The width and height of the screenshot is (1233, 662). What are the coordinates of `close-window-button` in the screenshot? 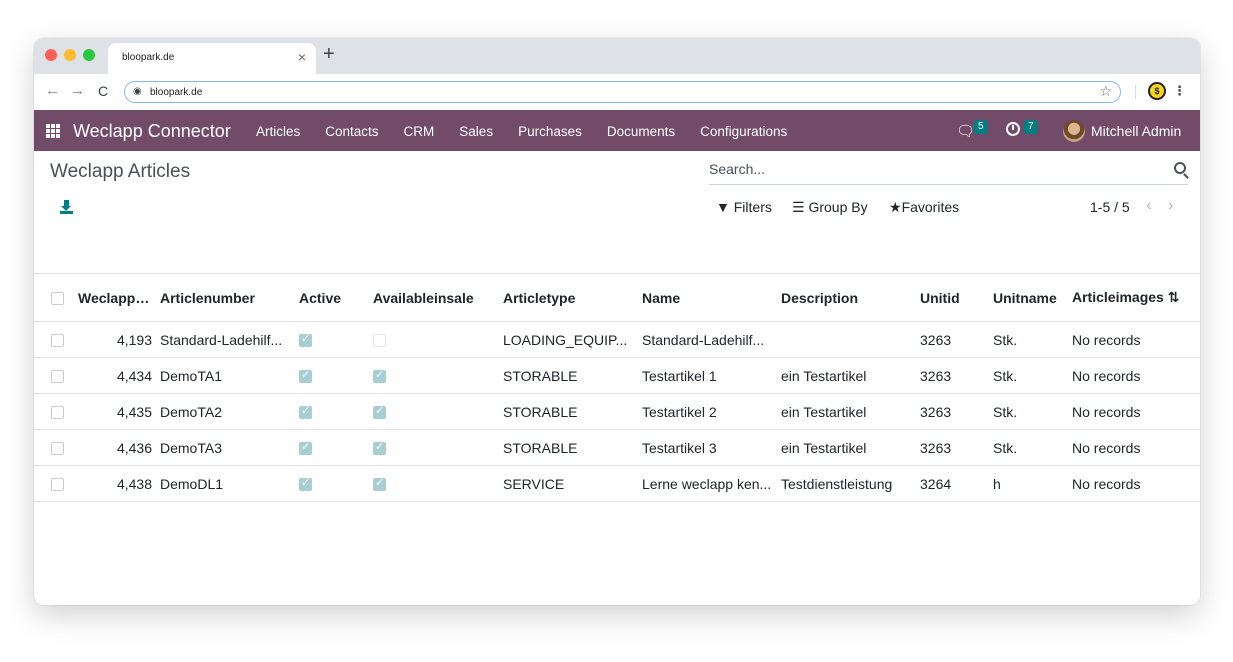 It's located at (51, 55).